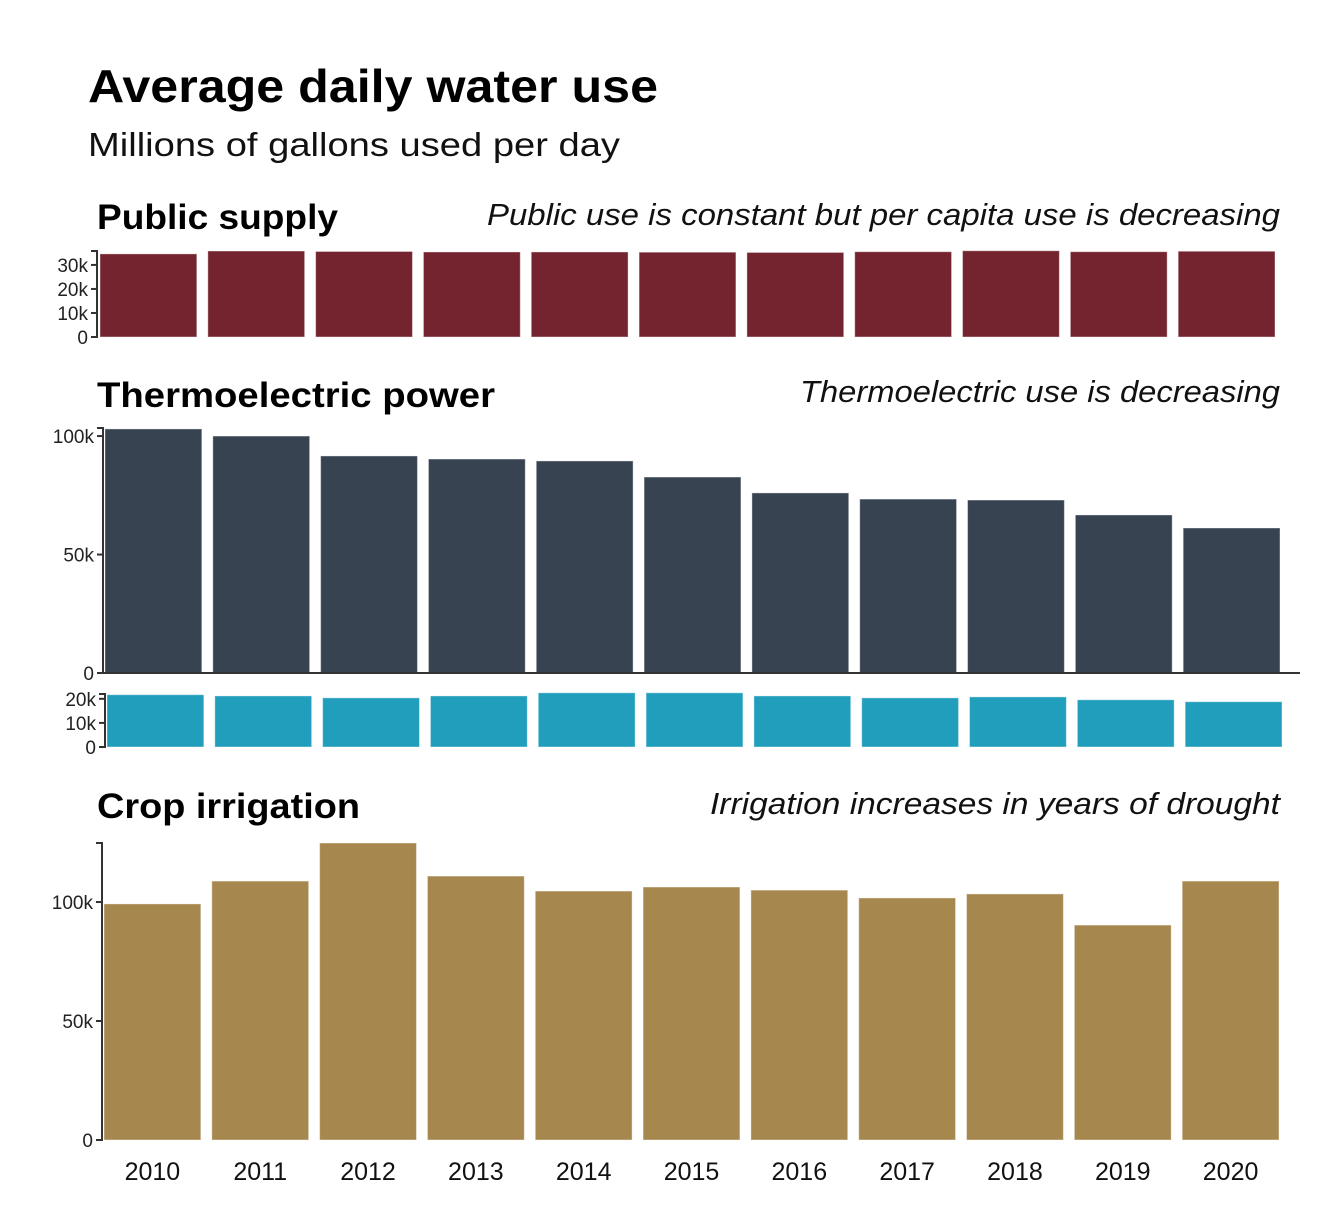 Image resolution: width=1336 pixels, height=1222 pixels. What do you see at coordinates (795, 294) in the screenshot?
I see `public-supply-bar-2016` at bounding box center [795, 294].